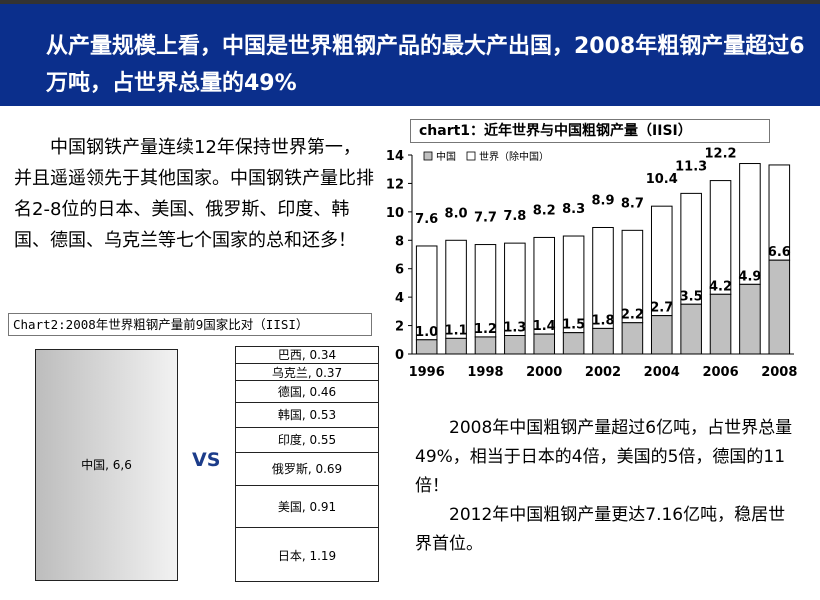  What do you see at coordinates (602, 200) in the screenshot?
I see `total-value-label: 8.9` at bounding box center [602, 200].